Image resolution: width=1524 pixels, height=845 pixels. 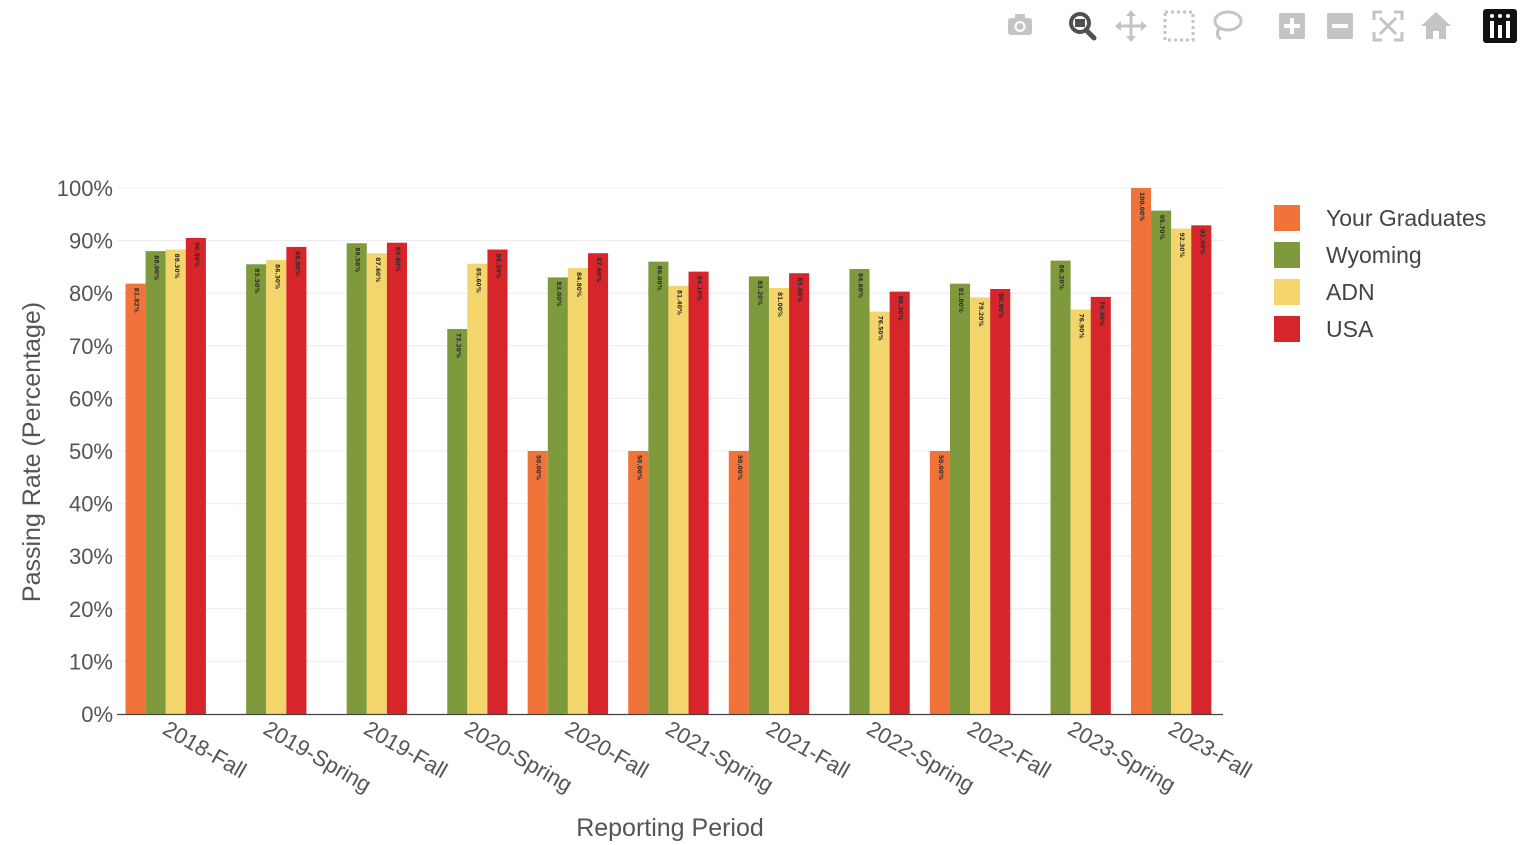 What do you see at coordinates (607, 750) in the screenshot?
I see `x-tick-label: 2020-Fall` at bounding box center [607, 750].